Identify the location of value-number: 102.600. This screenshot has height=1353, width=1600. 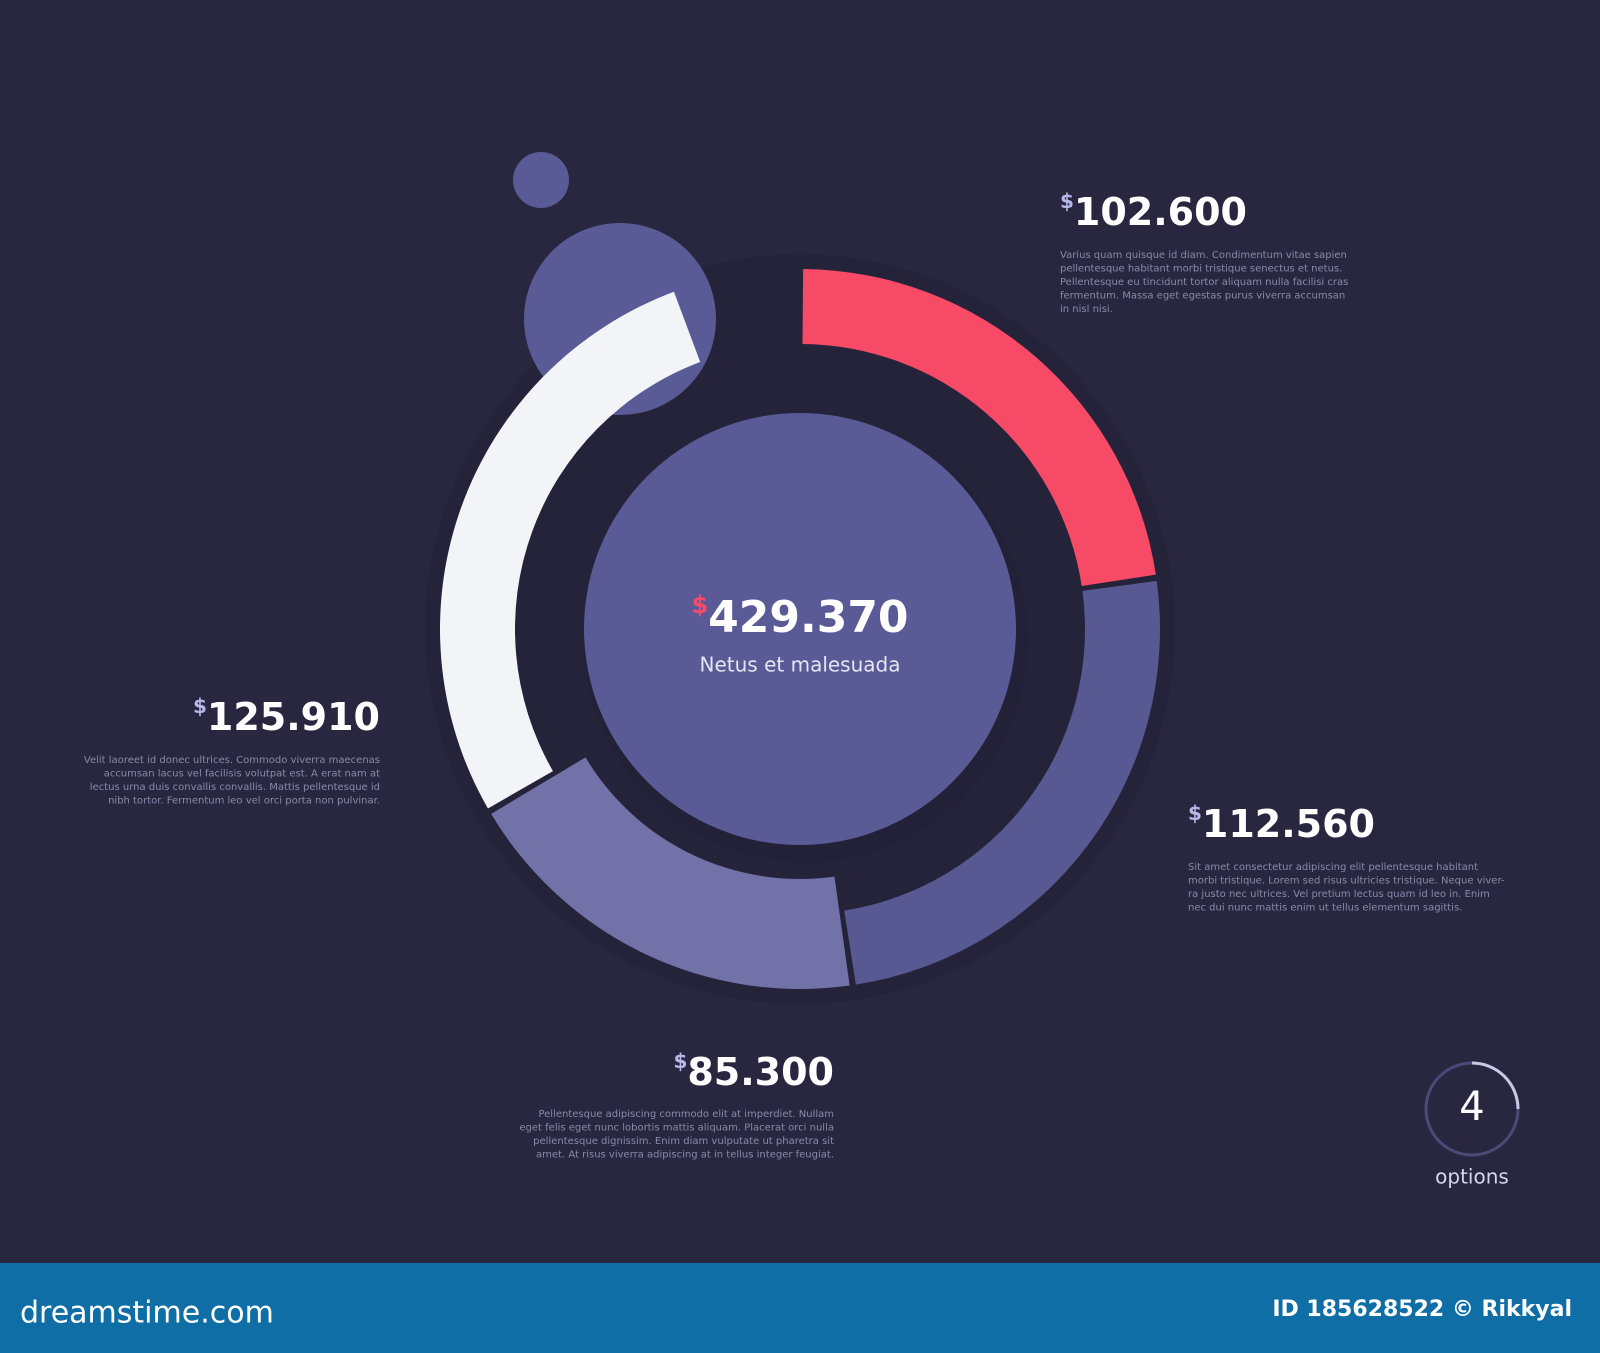
(1160, 212).